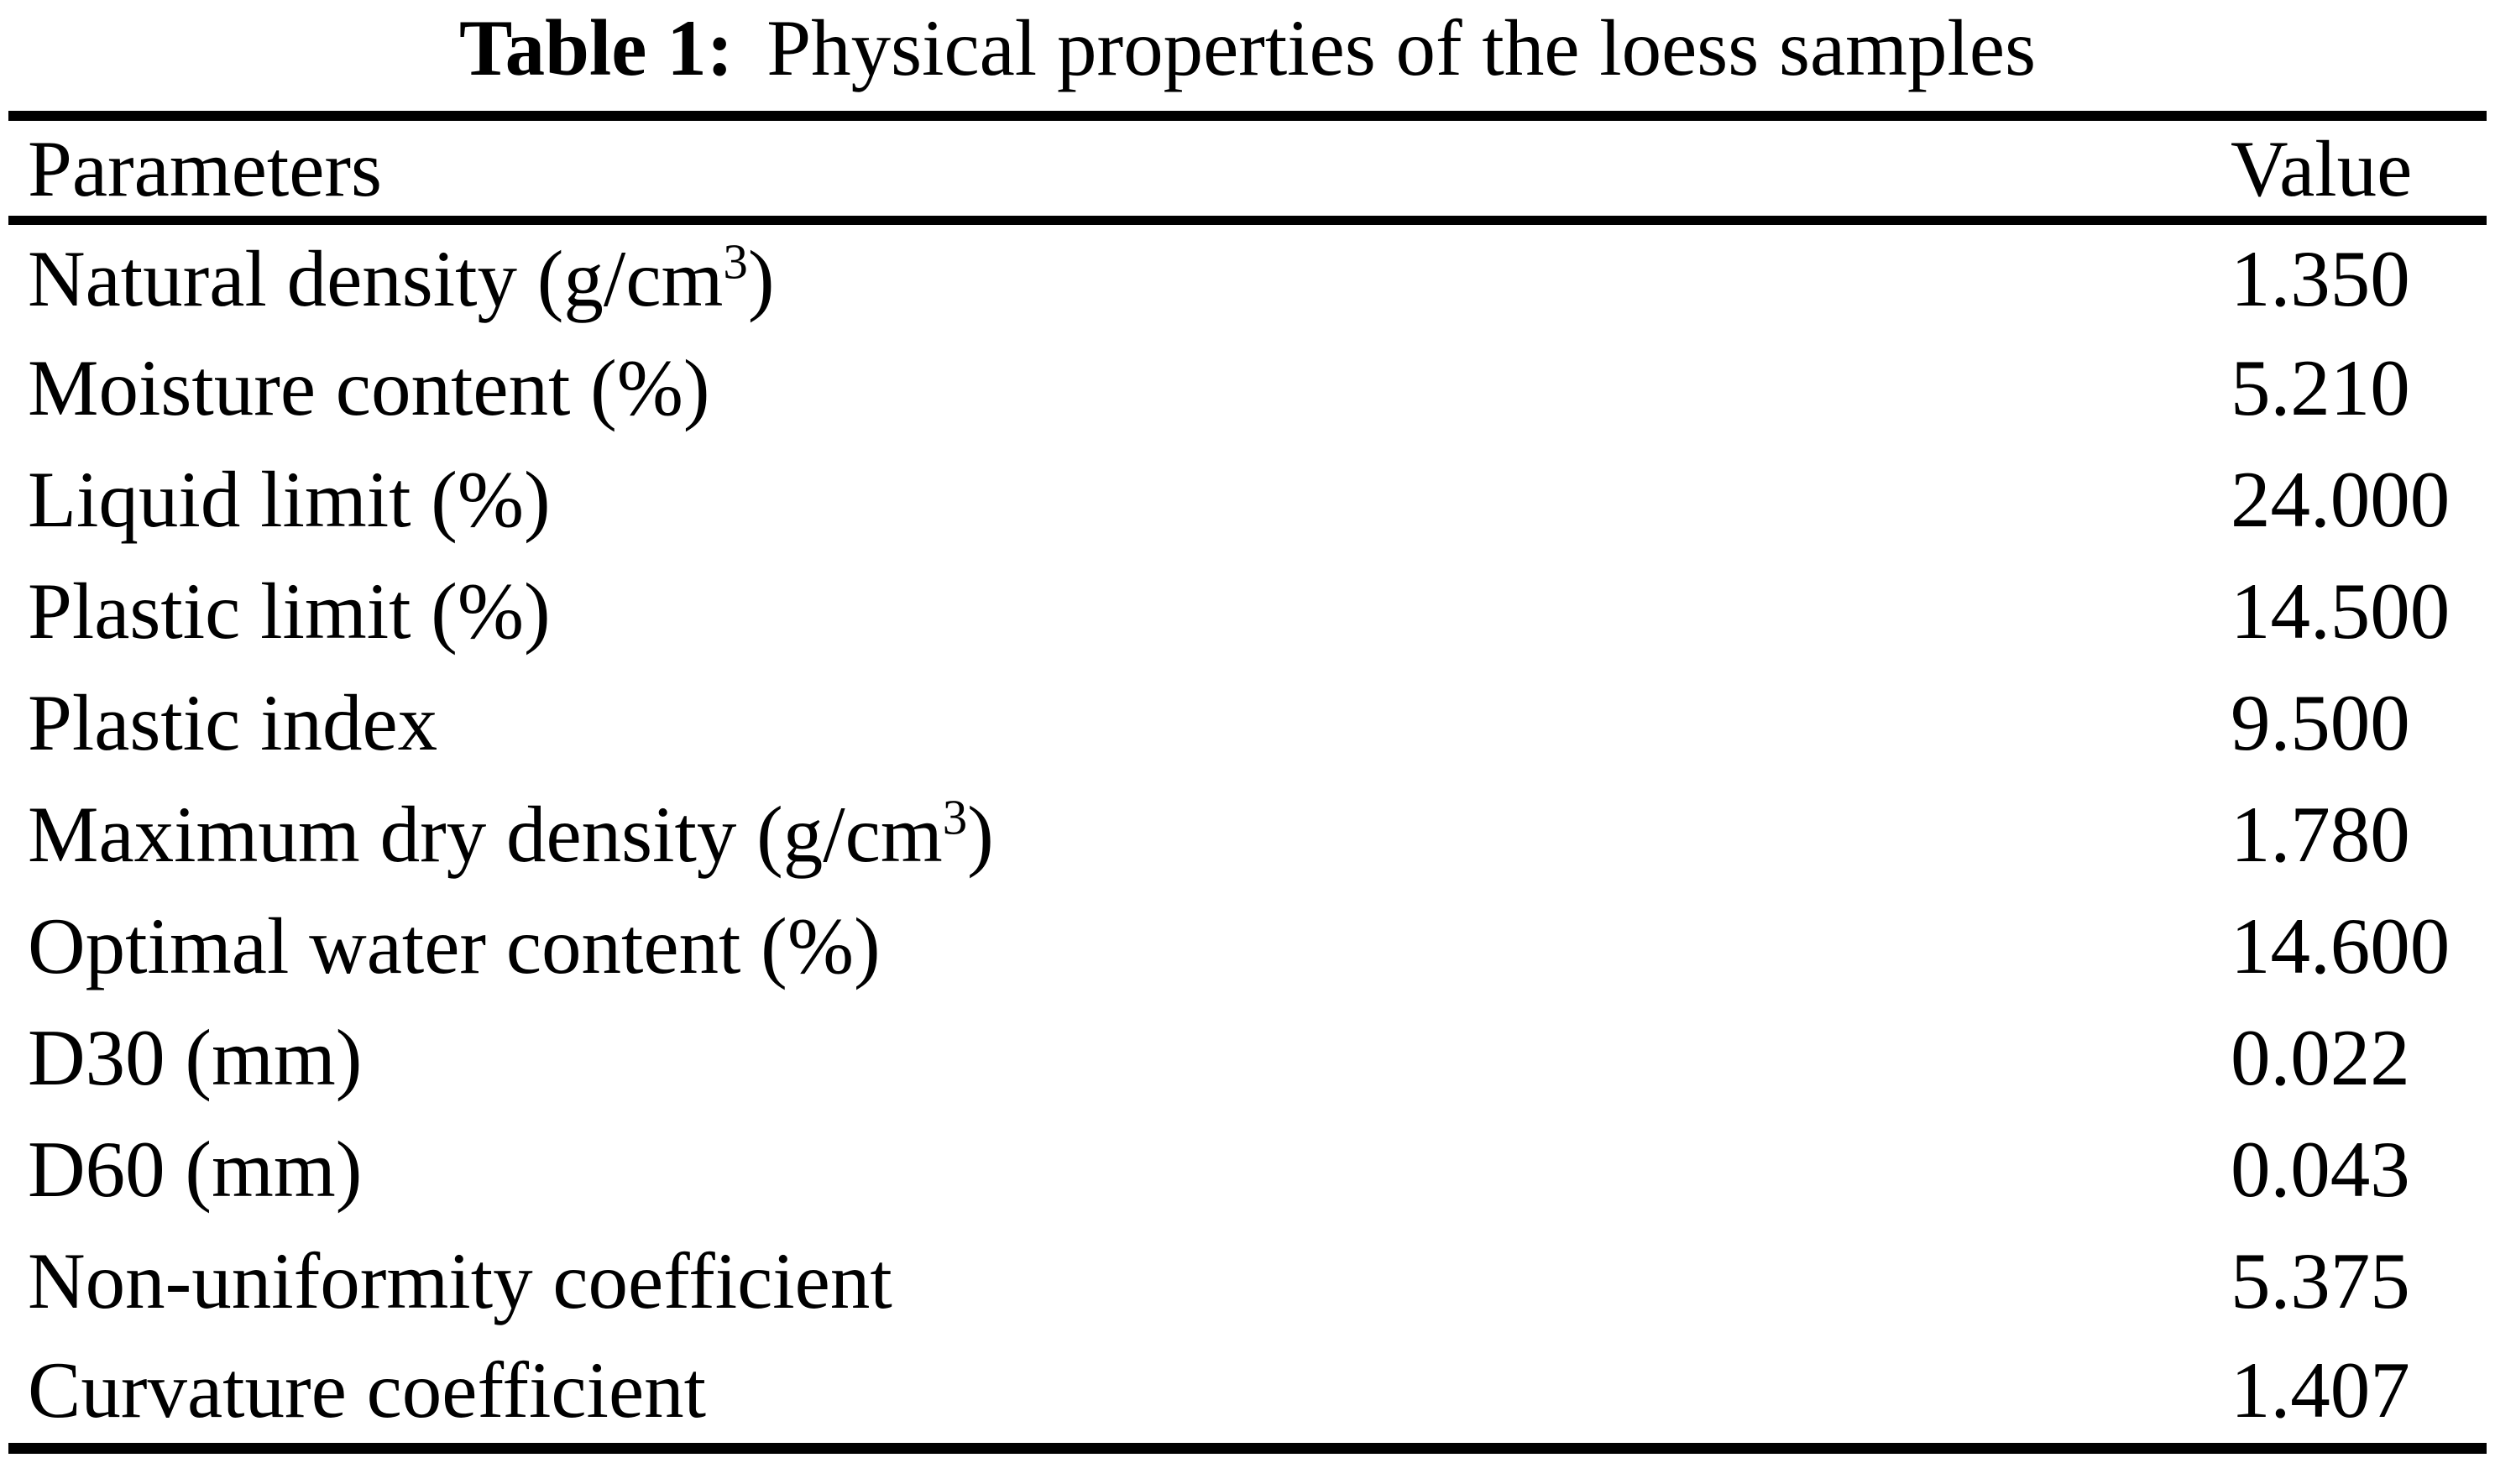 This screenshot has width=2495, height=1484. What do you see at coordinates (1119, 170) in the screenshot?
I see `parameters-column-header: Parameters` at bounding box center [1119, 170].